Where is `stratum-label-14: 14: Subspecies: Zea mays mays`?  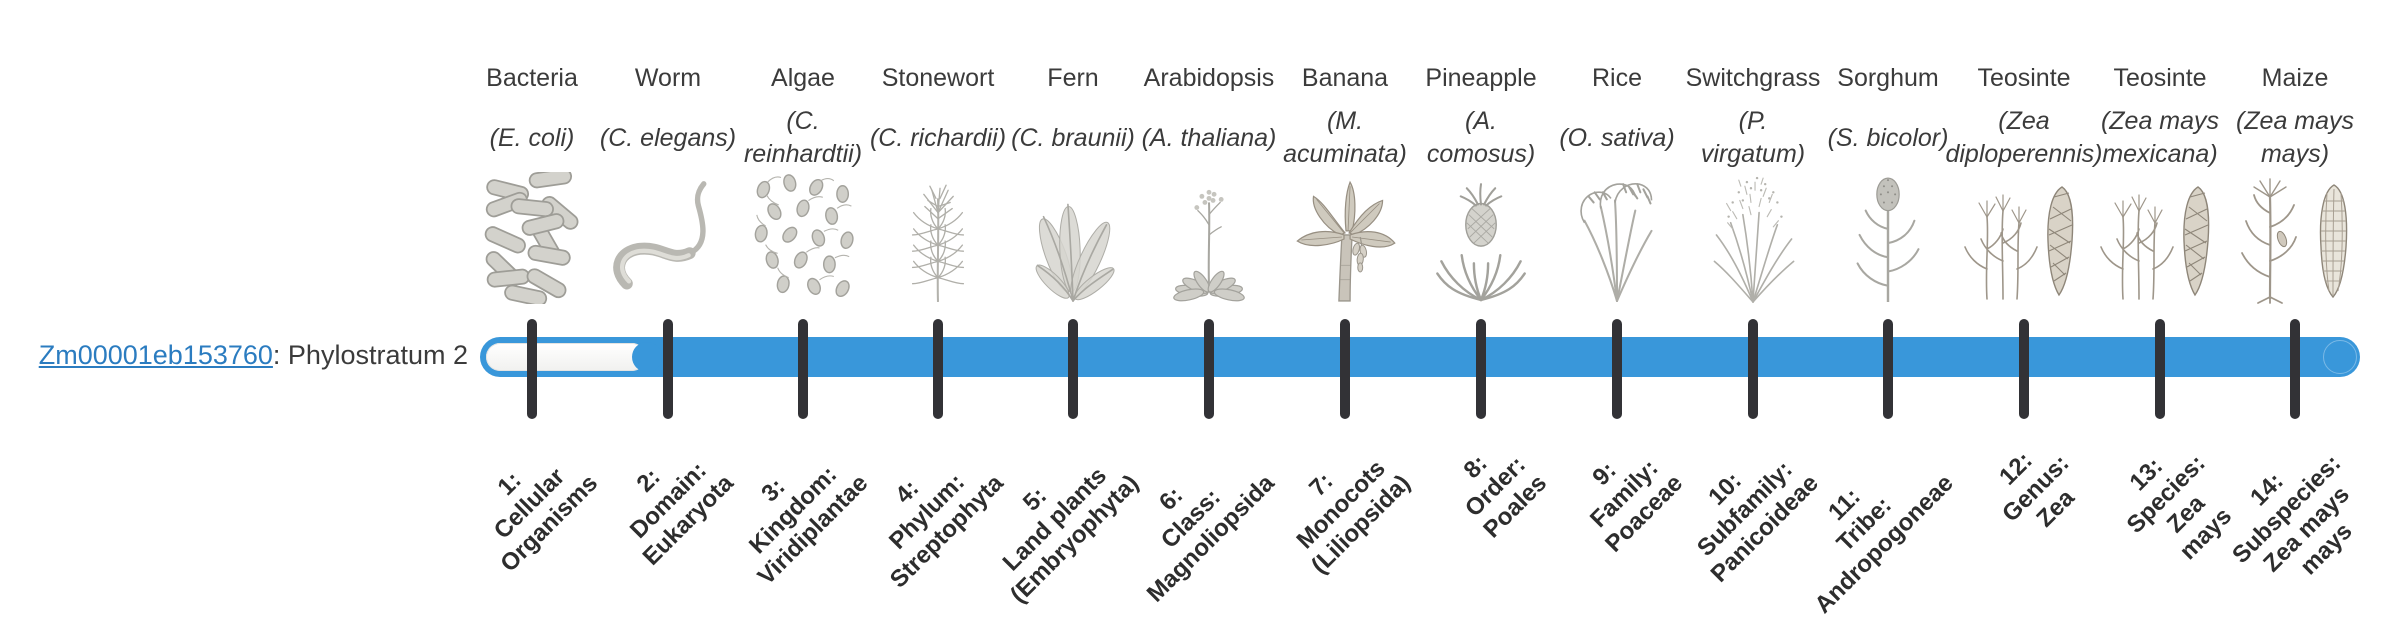 stratum-label-14: 14: Subspecies: Zea mays mays is located at coordinates (2292, 515).